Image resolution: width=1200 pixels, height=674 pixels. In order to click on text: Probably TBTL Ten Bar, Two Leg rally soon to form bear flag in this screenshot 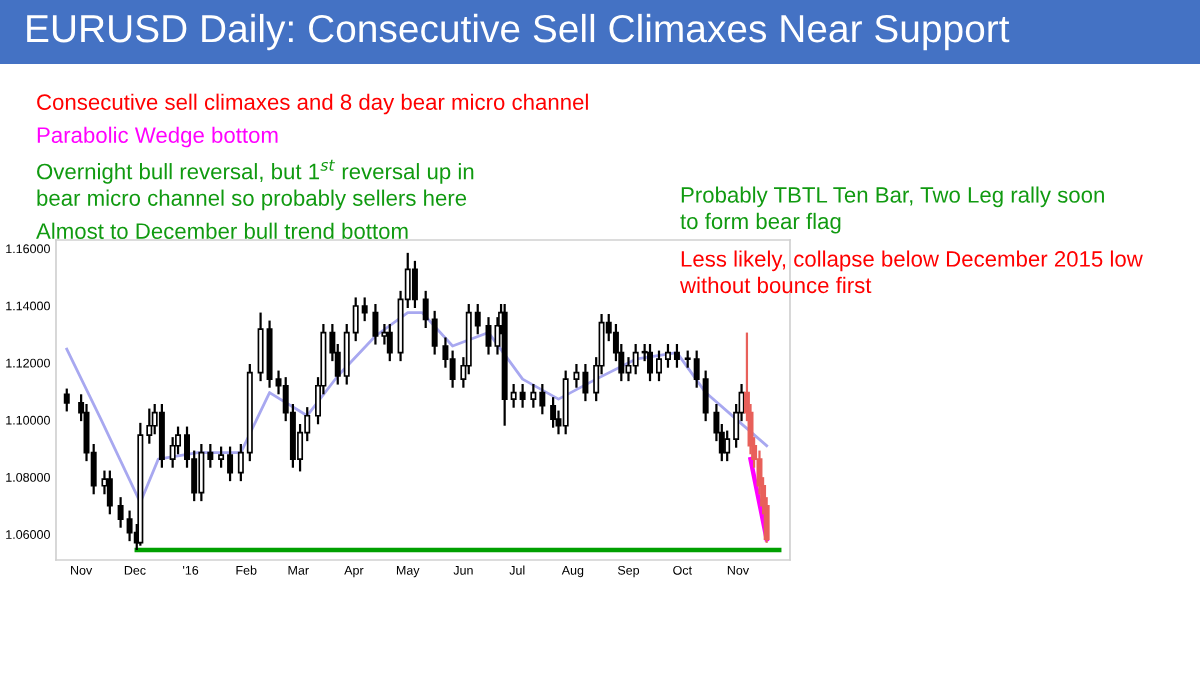, I will do `click(892, 210)`.